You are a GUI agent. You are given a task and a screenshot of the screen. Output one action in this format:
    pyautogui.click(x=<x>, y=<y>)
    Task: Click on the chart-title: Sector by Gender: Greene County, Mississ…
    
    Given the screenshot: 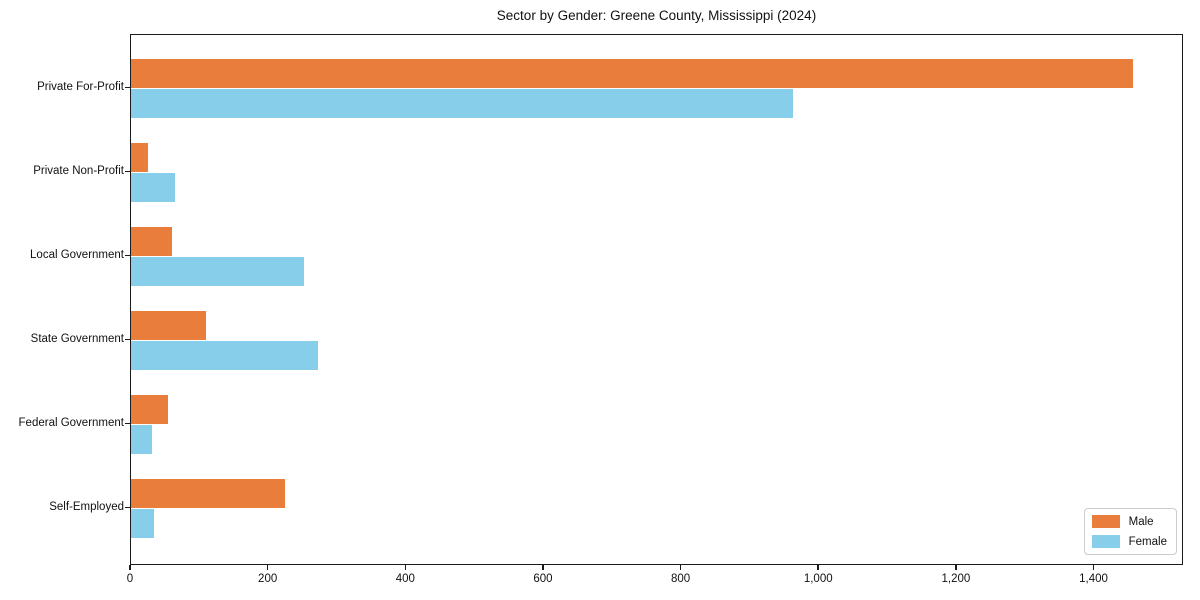 What is the action you would take?
    pyautogui.click(x=656, y=15)
    